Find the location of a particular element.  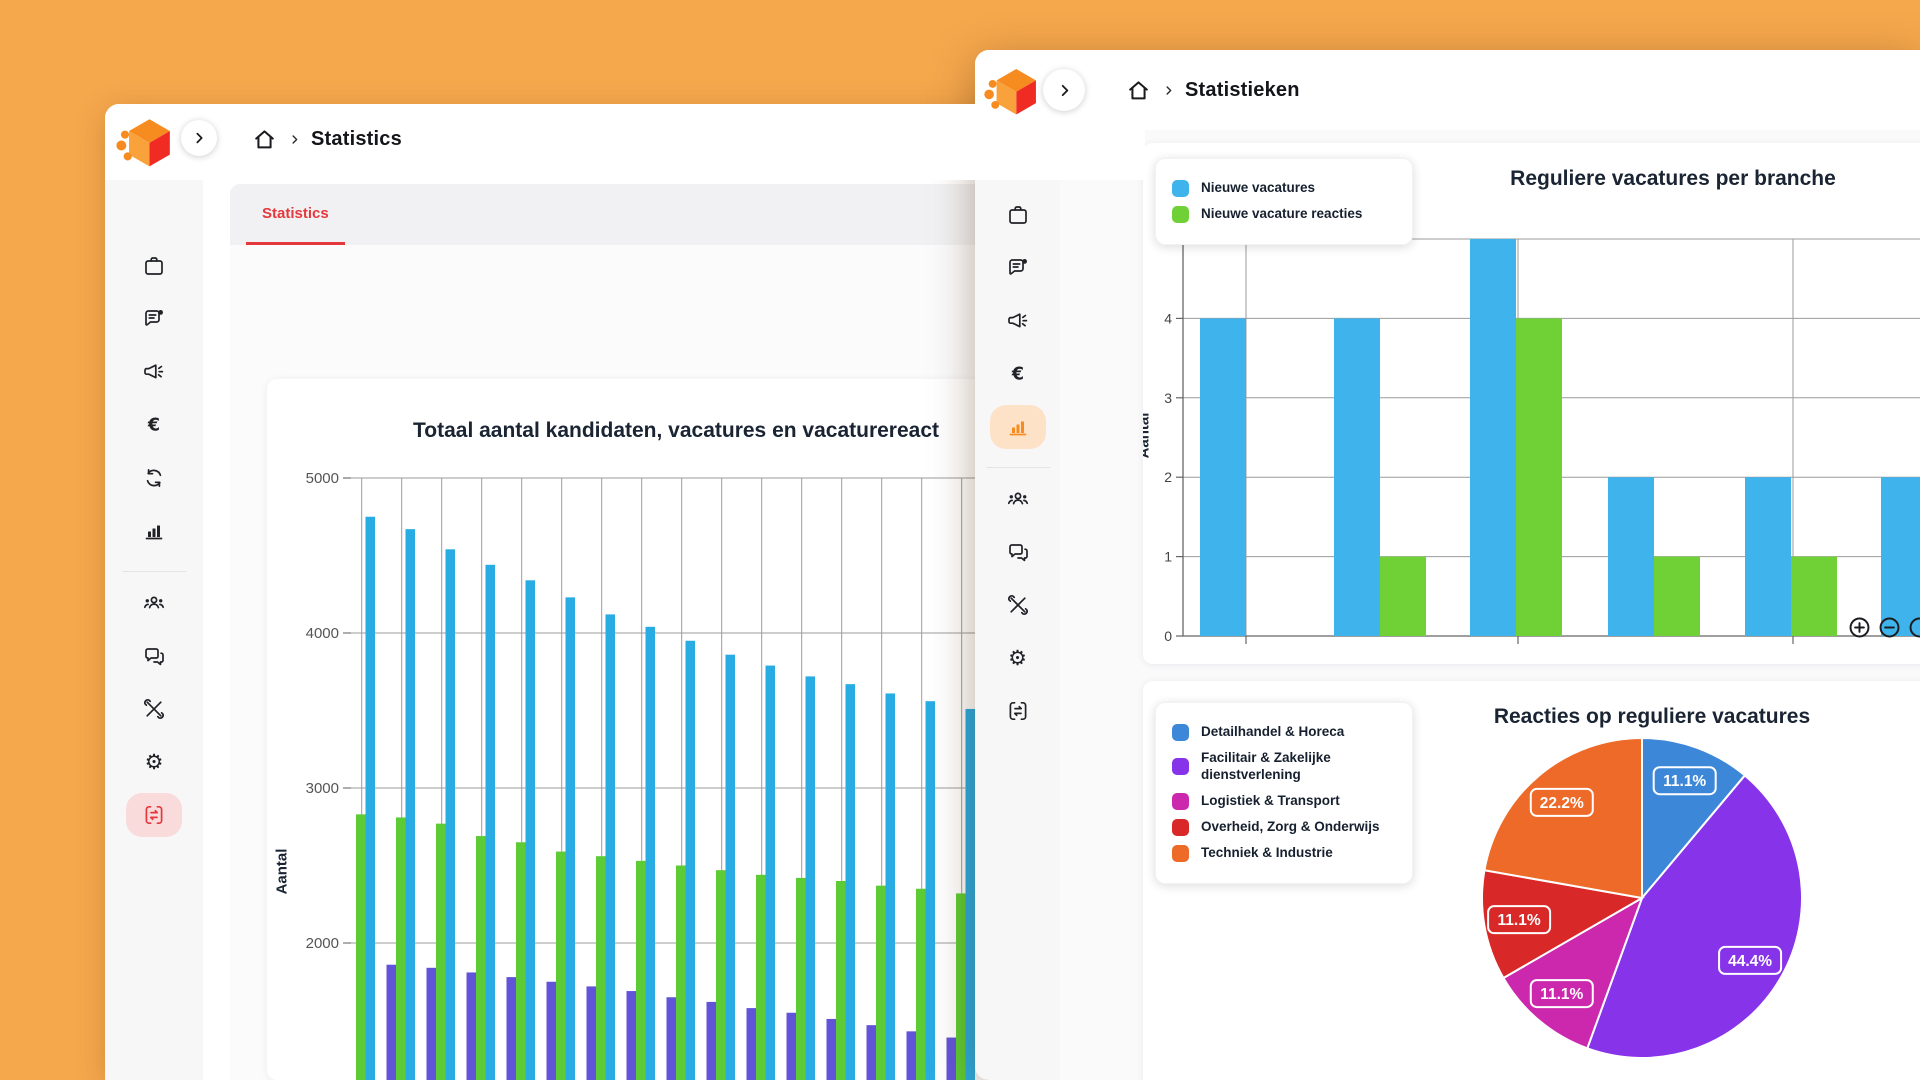

svg-text: 2 is located at coordinates (1168, 477).